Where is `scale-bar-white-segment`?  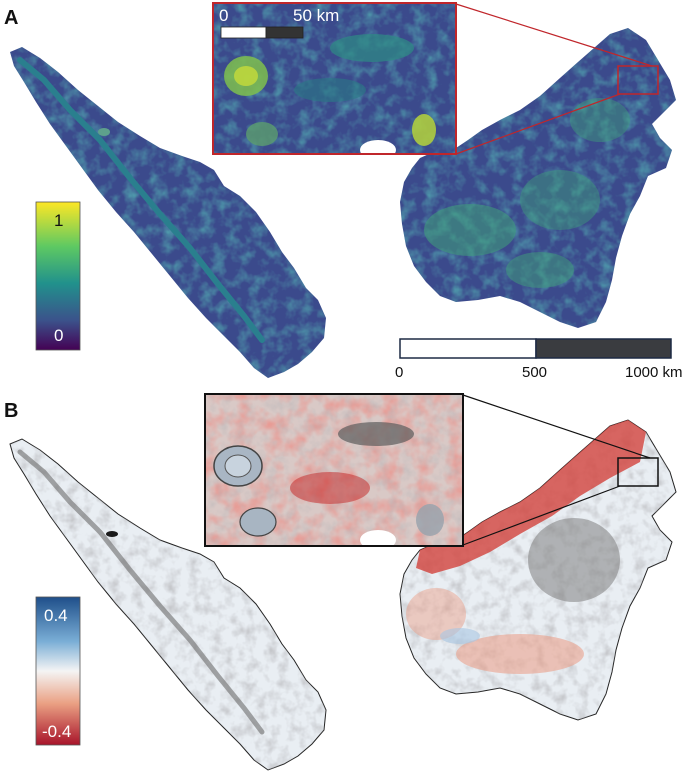
scale-bar-white-segment is located at coordinates (468, 348).